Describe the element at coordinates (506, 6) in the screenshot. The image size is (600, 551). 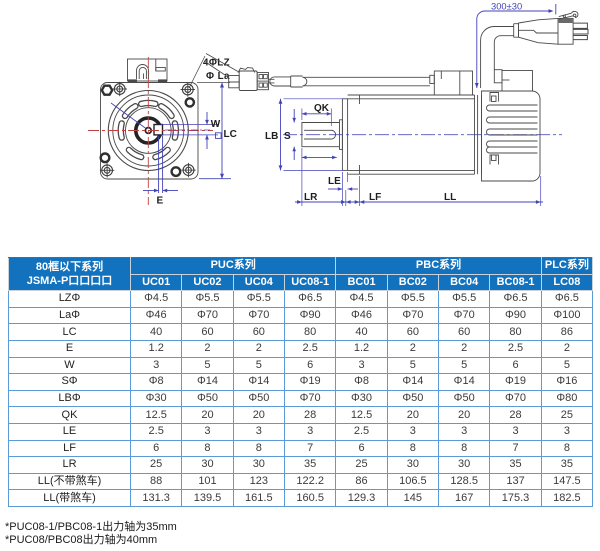
I see `svg-text: 300±30` at that location.